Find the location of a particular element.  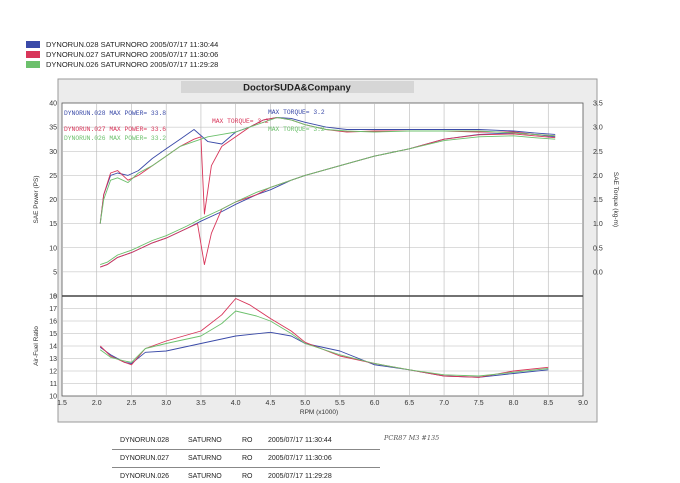

x-tick-label: 8.0 is located at coordinates (514, 403).